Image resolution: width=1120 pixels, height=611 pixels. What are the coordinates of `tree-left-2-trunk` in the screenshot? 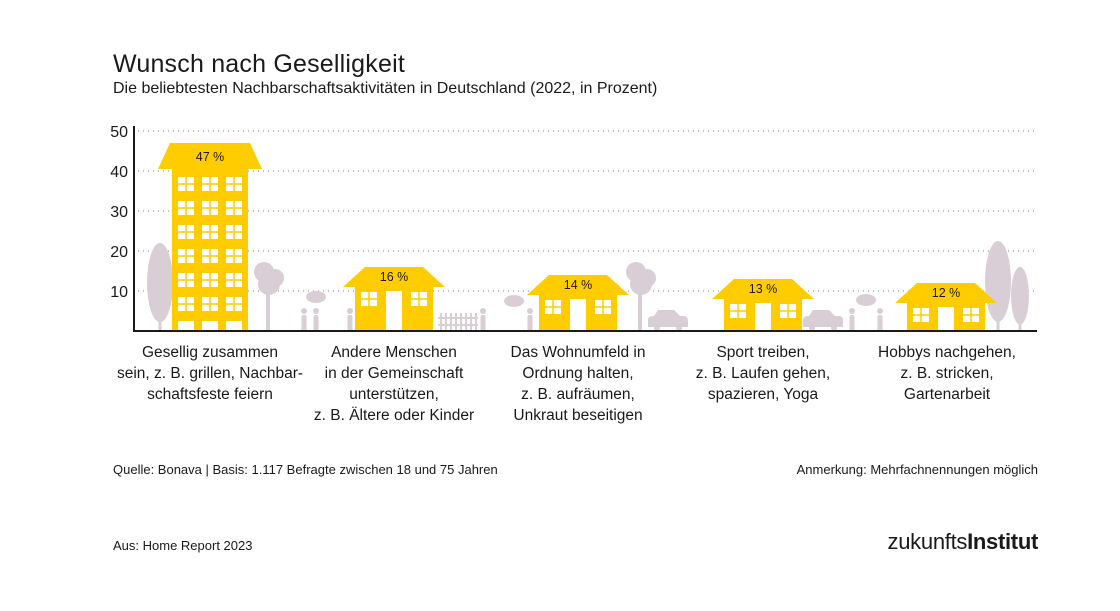 It's located at (268, 308).